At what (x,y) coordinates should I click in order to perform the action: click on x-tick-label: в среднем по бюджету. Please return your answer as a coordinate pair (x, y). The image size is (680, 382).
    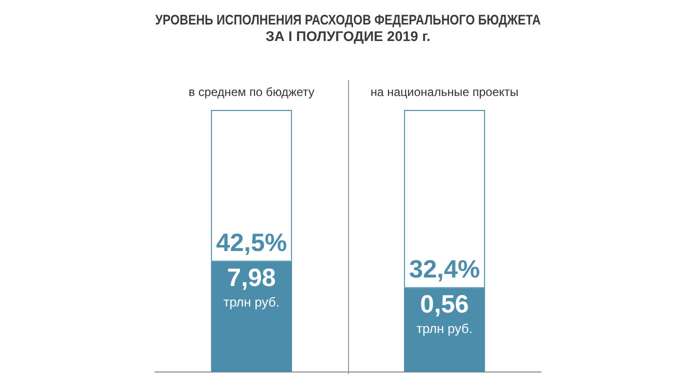
    Looking at the image, I should click on (251, 92).